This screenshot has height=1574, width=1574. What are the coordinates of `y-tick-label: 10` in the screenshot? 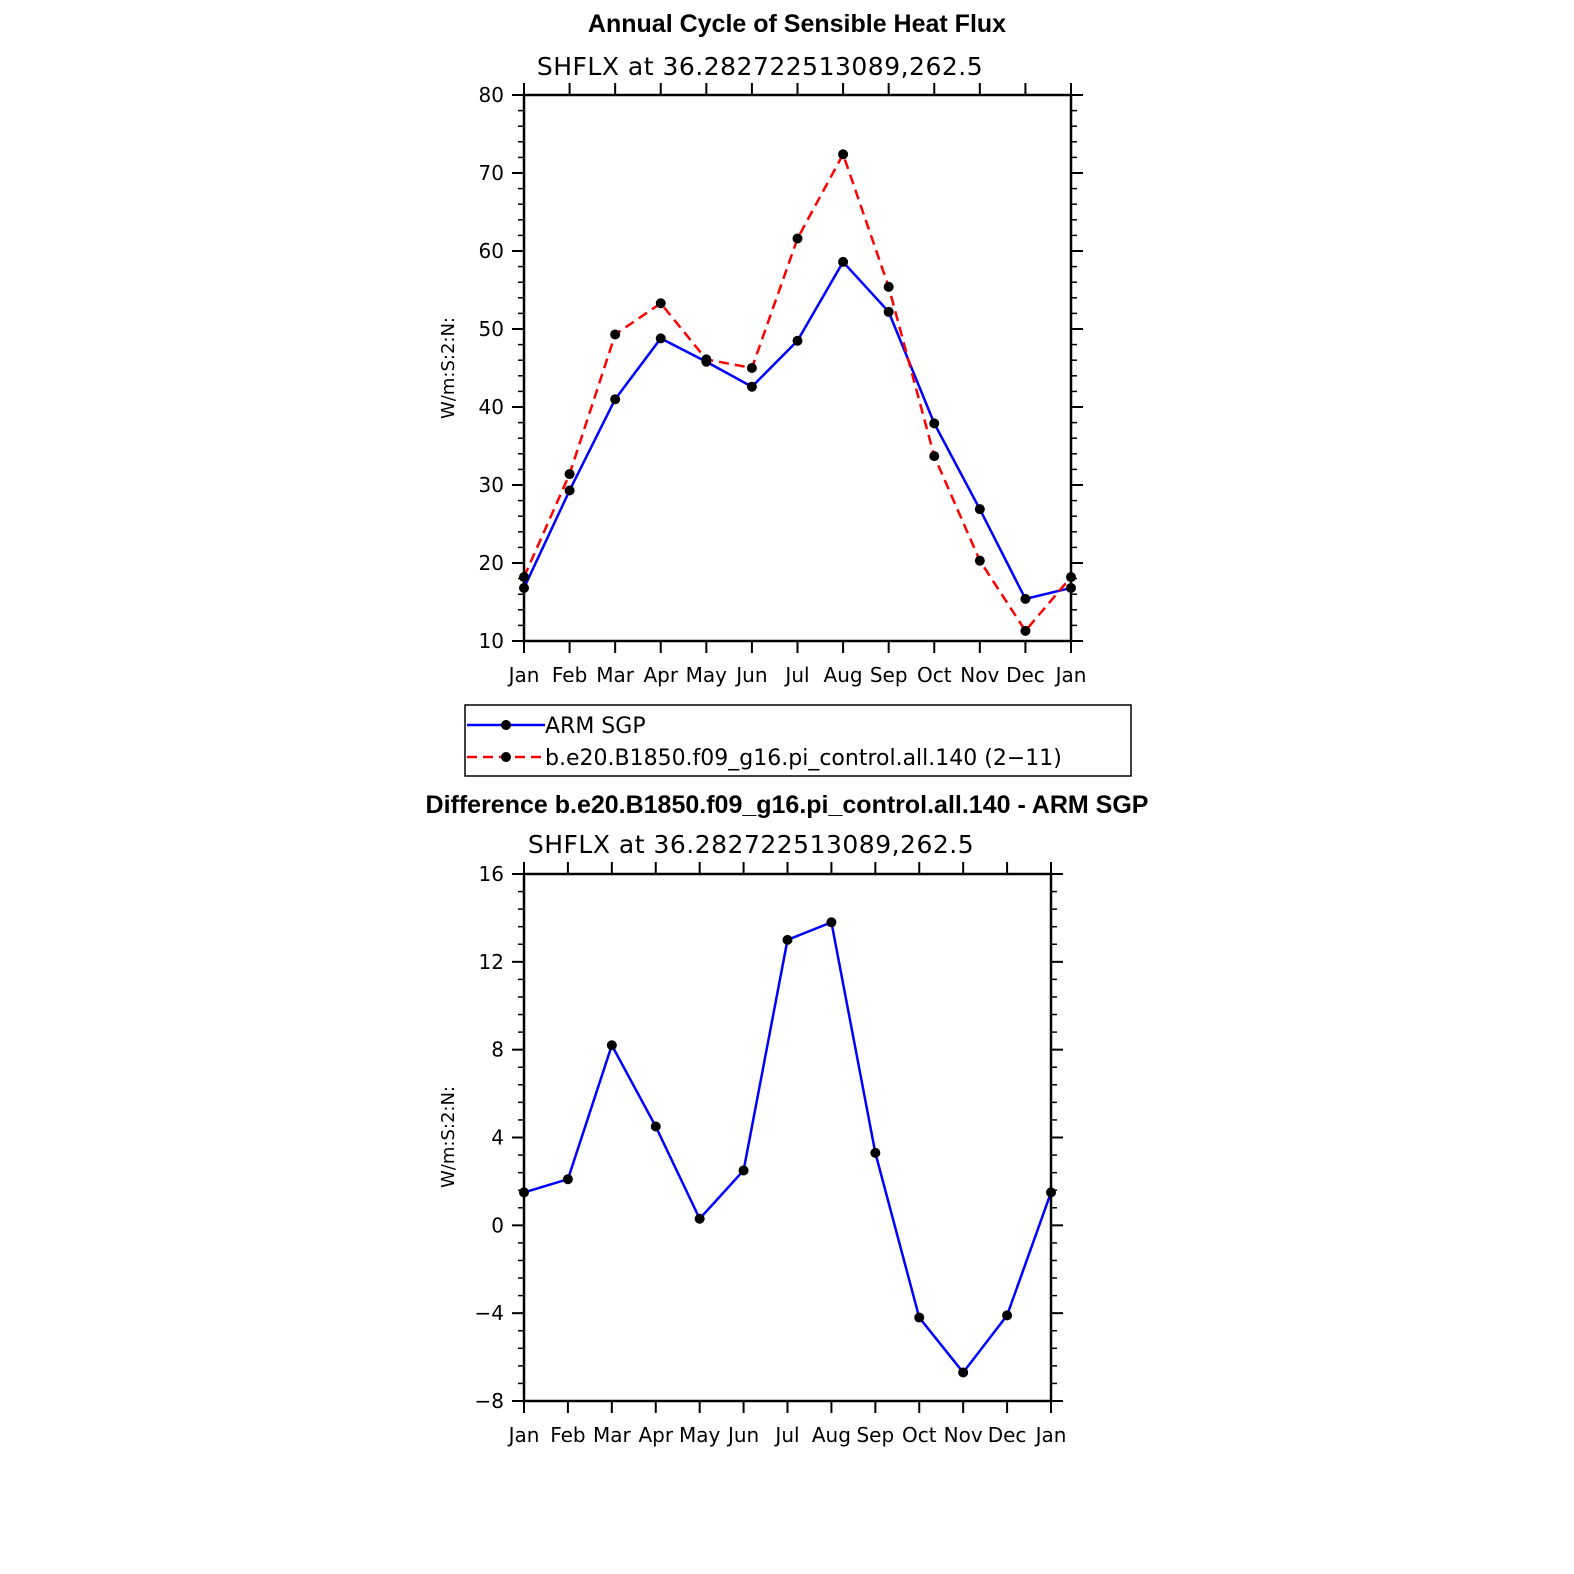 It's located at (491, 641).